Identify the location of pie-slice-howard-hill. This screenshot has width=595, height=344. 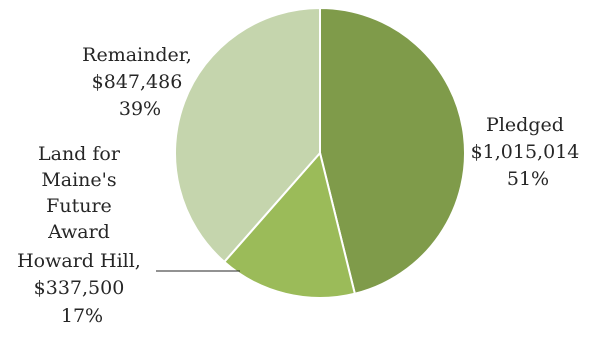
(289, 224).